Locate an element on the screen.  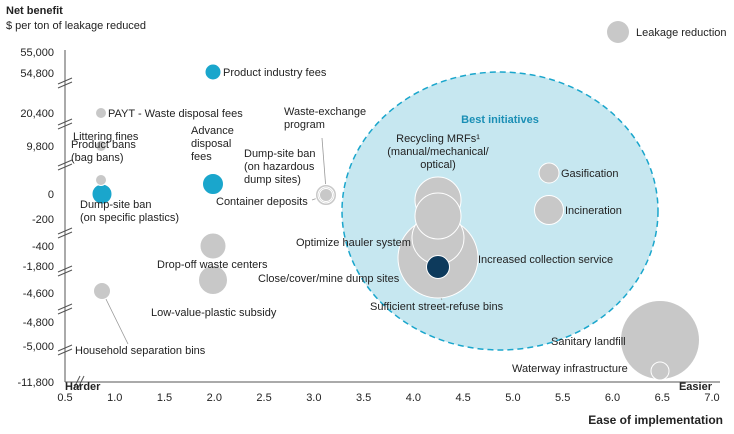
bubble-advance-disposal-fees is located at coordinates (213, 184).